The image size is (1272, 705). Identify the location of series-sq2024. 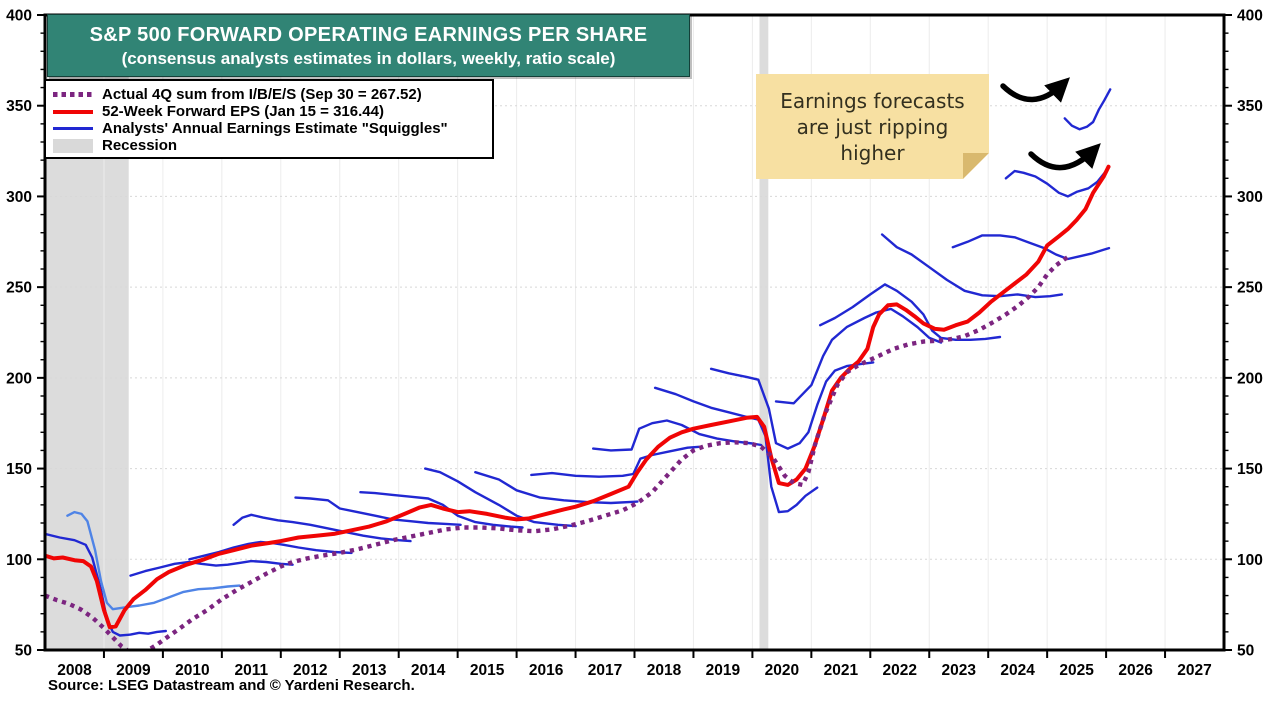
(972, 266).